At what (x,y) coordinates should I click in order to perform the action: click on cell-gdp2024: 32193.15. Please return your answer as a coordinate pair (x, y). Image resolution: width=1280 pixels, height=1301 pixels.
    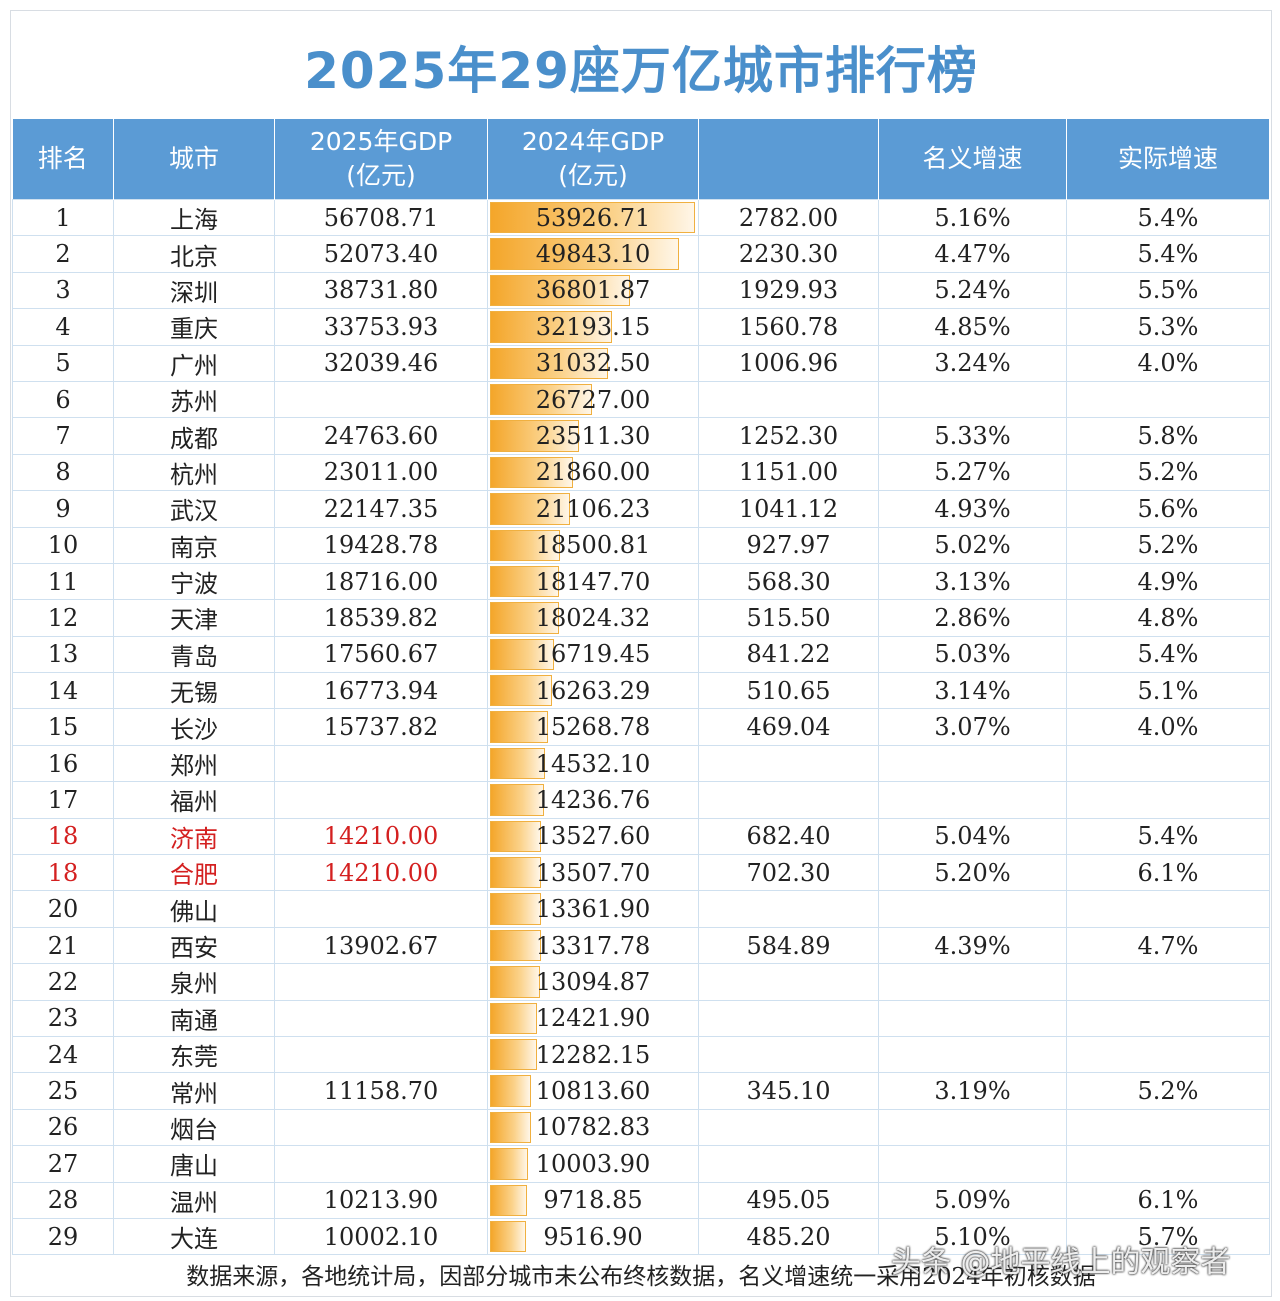
    Looking at the image, I should click on (593, 327).